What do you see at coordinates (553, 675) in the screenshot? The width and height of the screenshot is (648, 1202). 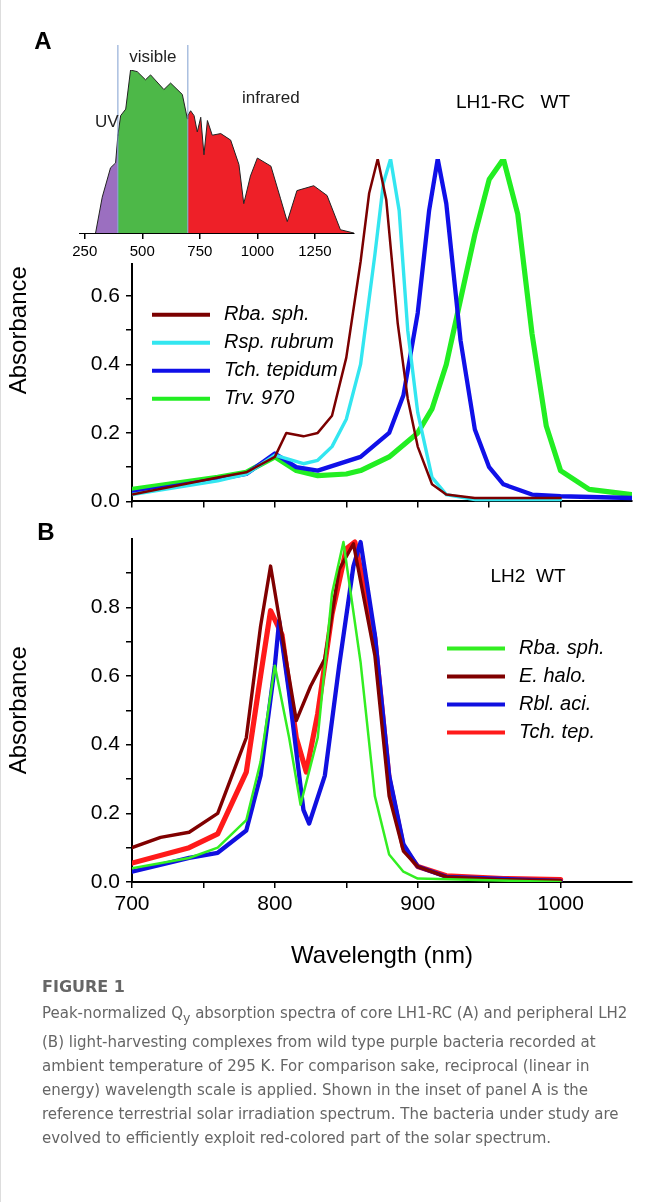 I see `legend-label: E. halo.` at bounding box center [553, 675].